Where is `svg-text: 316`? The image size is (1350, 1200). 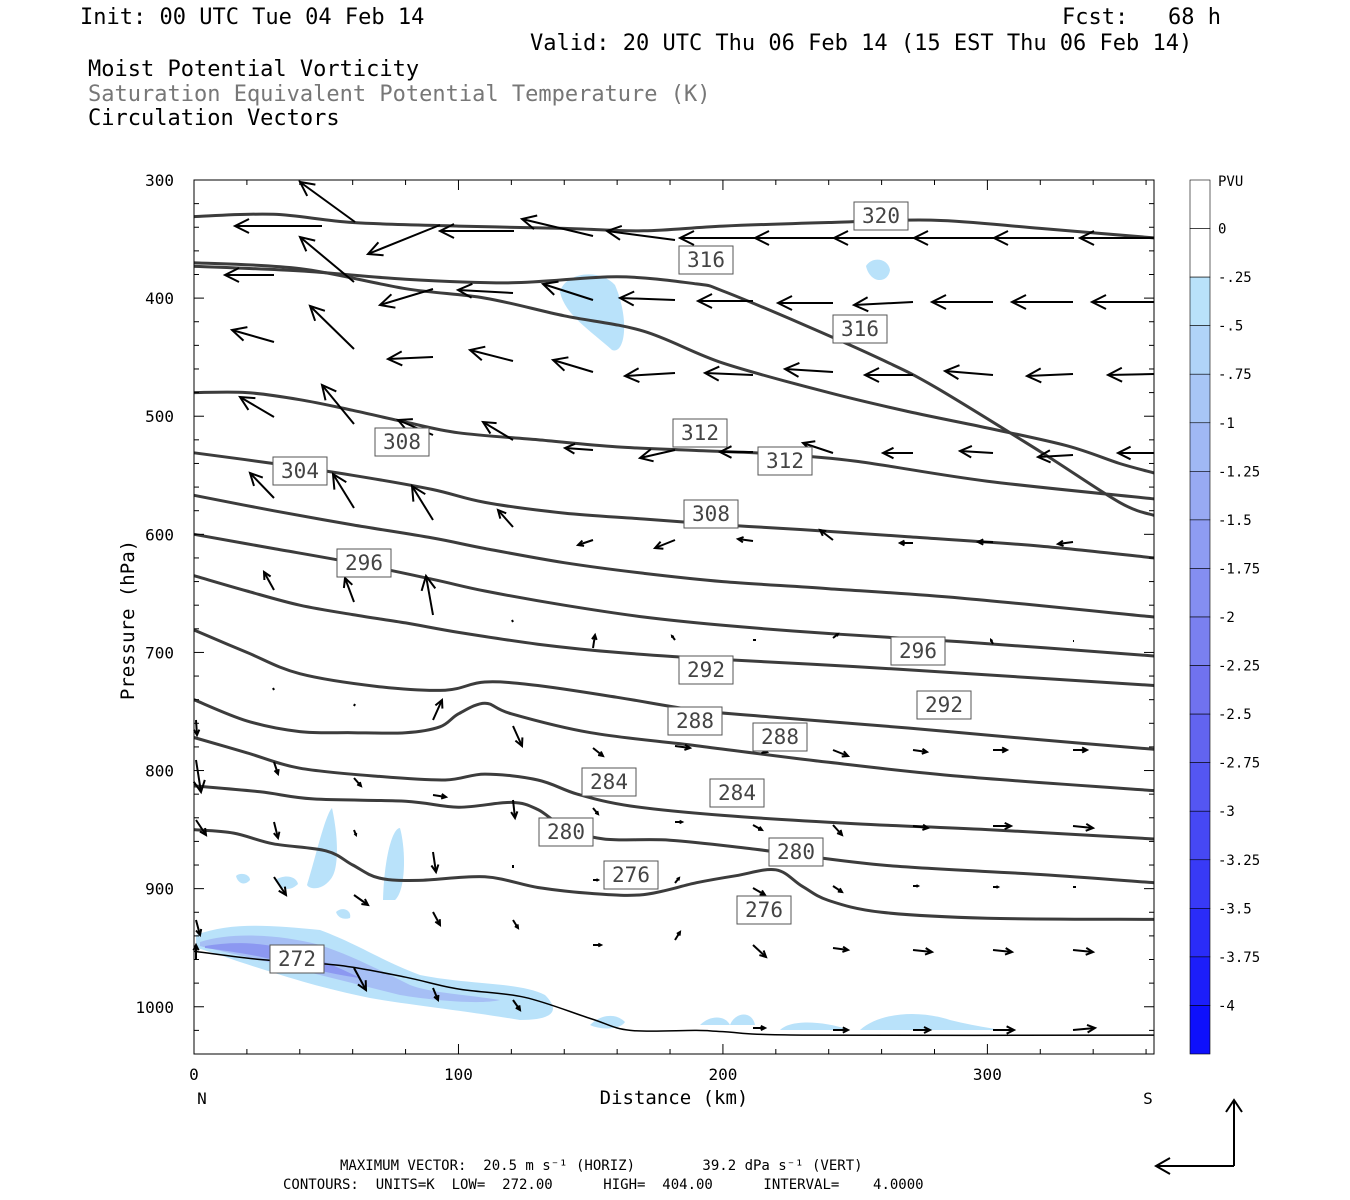
svg-text: 316 is located at coordinates (706, 260).